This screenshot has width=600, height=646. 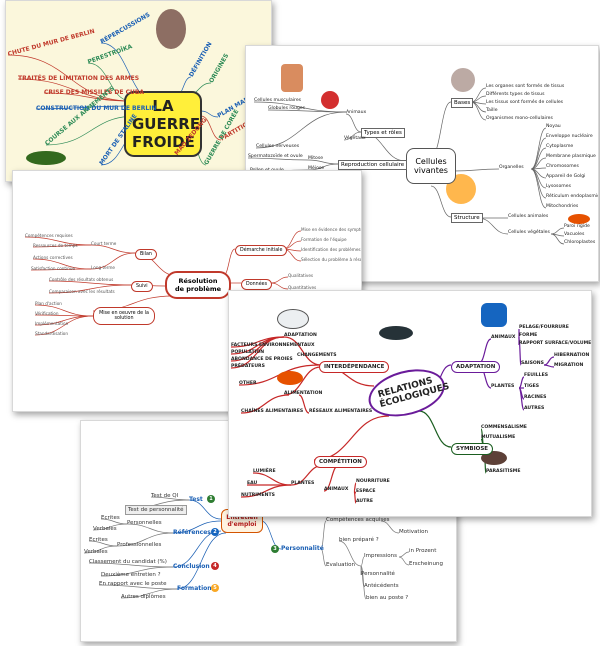 I want to click on node-label: Cytoplasme, so click(x=560, y=146).